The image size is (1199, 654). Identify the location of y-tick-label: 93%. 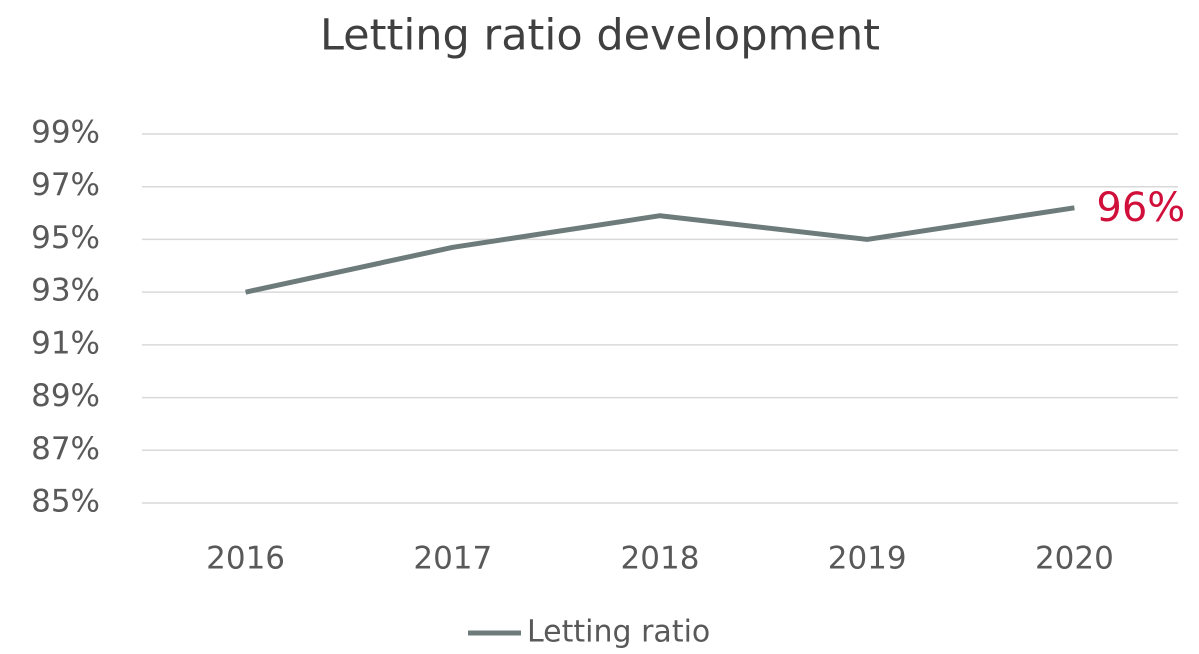
(65, 291).